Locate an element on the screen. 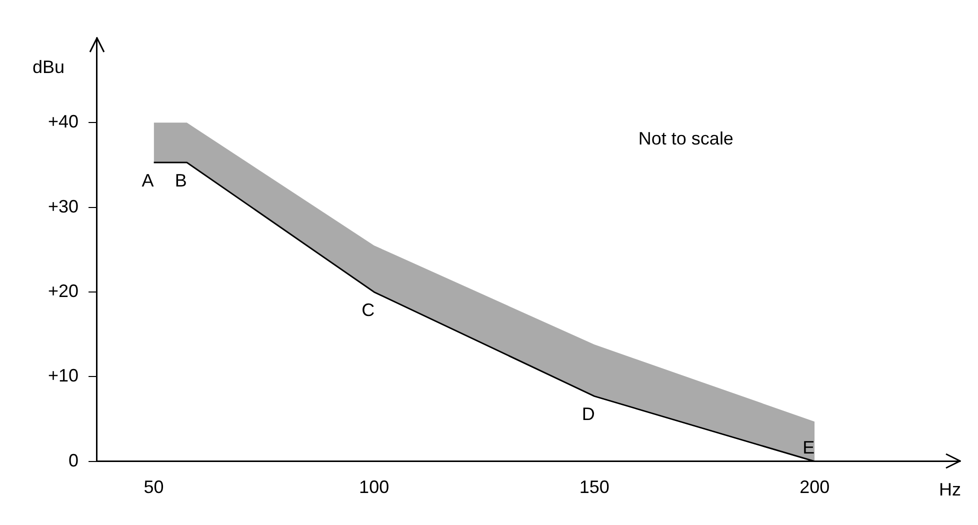 This screenshot has width=978, height=525. x-tick-label: 50 is located at coordinates (154, 487).